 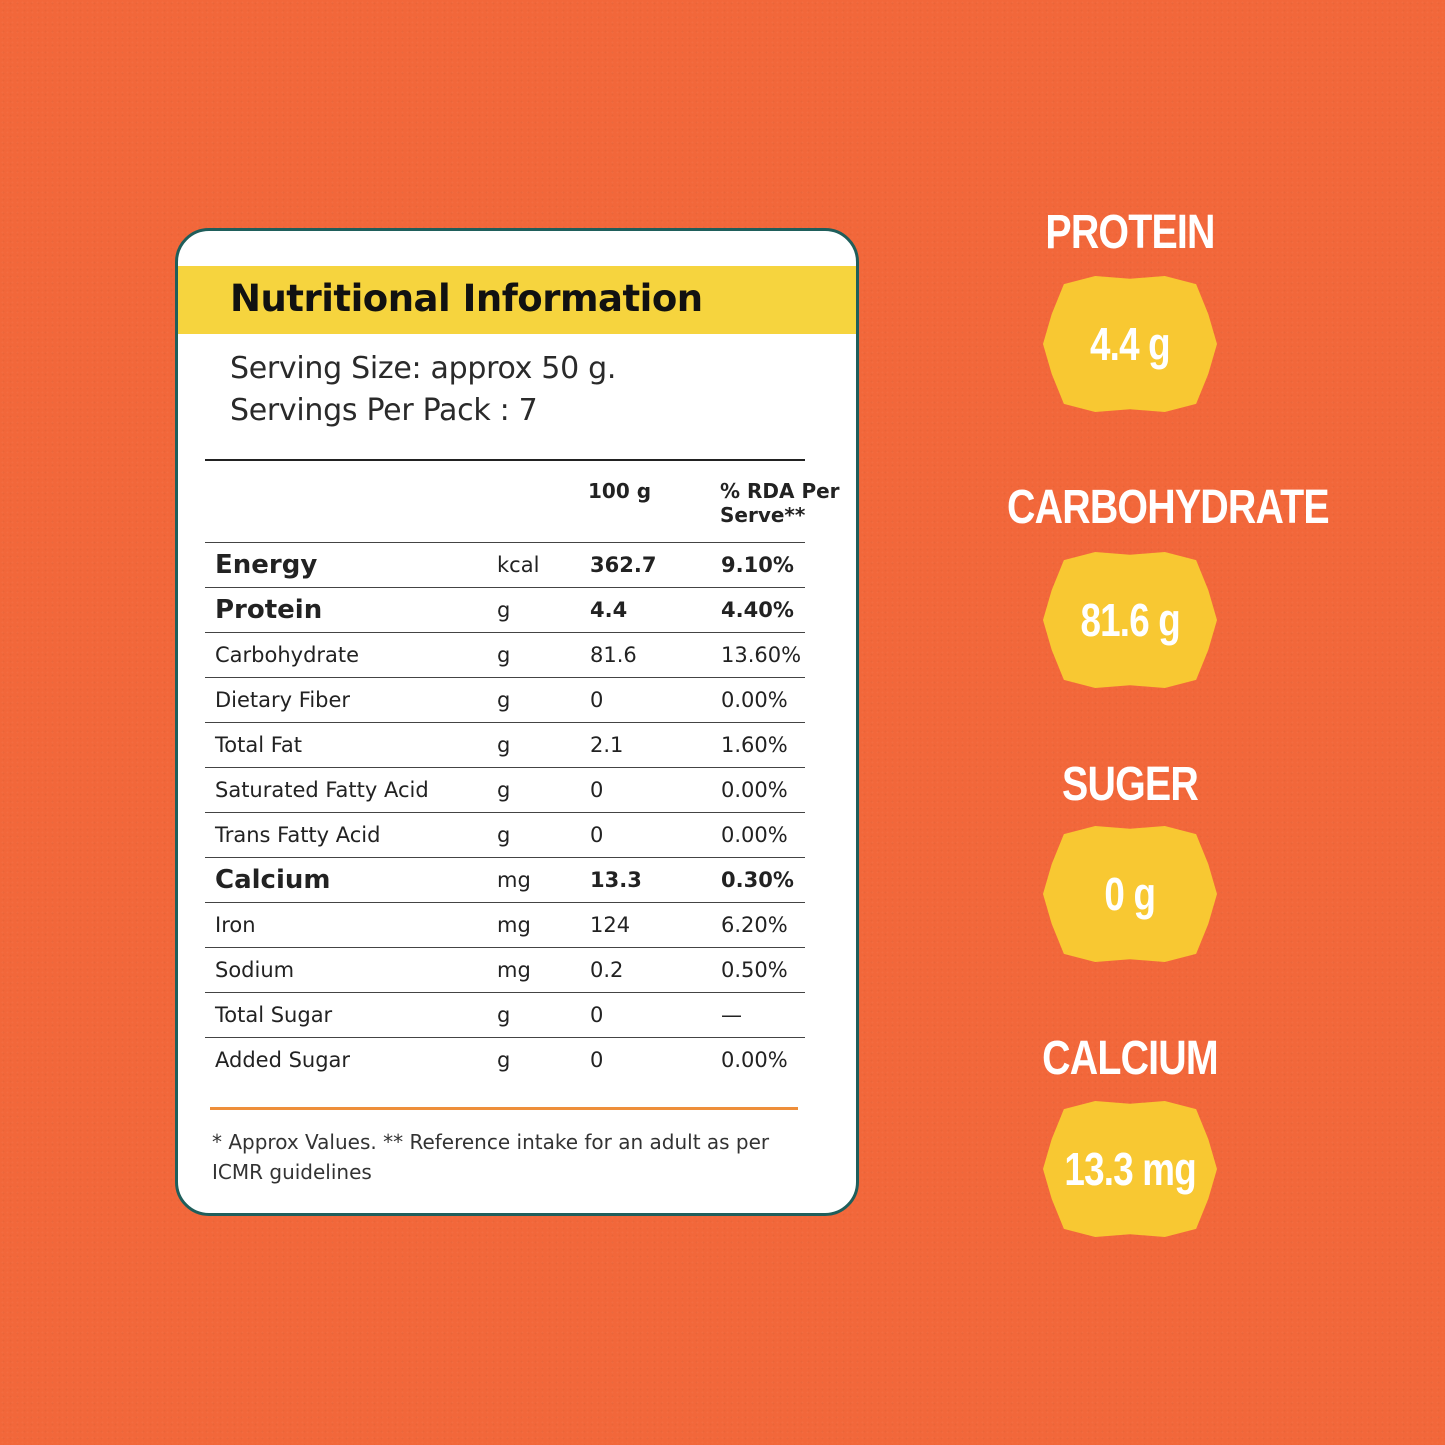 I want to click on card-title: Nutritional Information, so click(x=466, y=298).